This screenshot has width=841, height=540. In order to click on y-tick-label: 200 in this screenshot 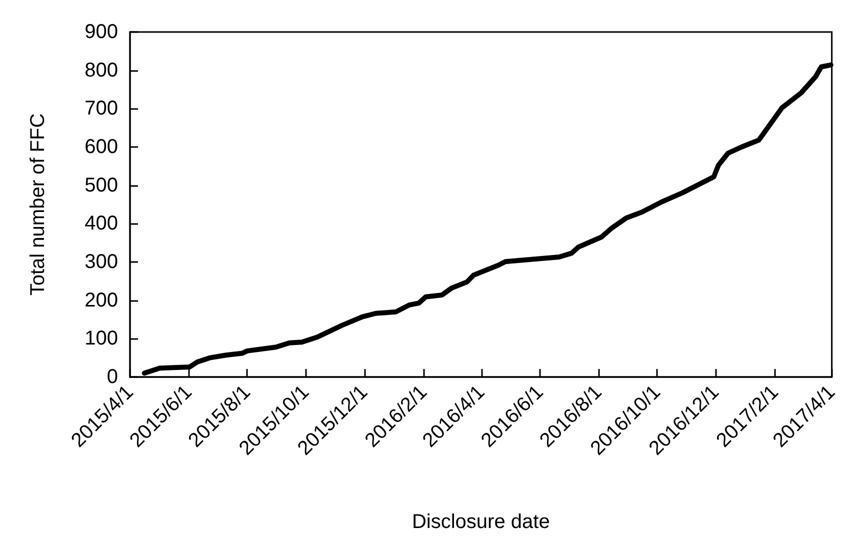, I will do `click(101, 300)`.